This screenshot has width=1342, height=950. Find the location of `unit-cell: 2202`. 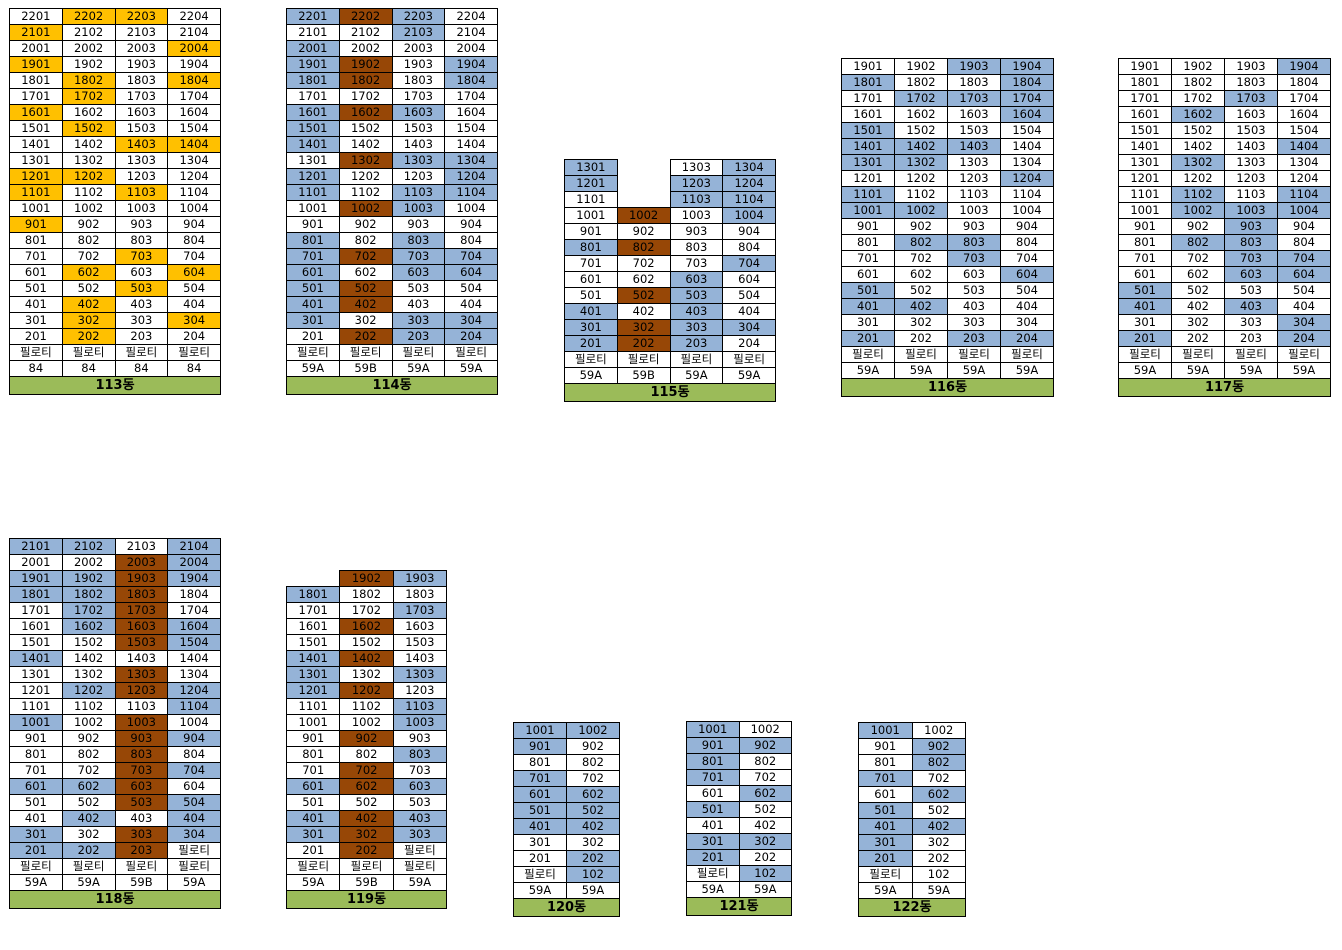

unit-cell: 2202 is located at coordinates (88, 16).